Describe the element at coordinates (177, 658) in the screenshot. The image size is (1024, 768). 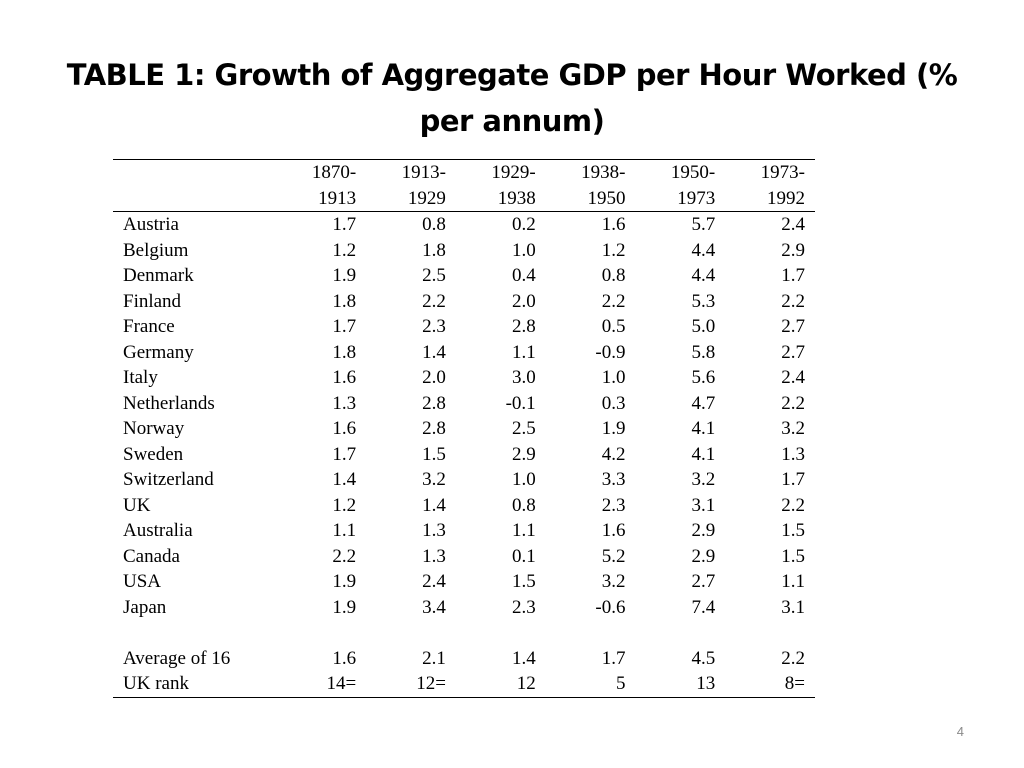
I see `country-cell: Average of 16` at that location.